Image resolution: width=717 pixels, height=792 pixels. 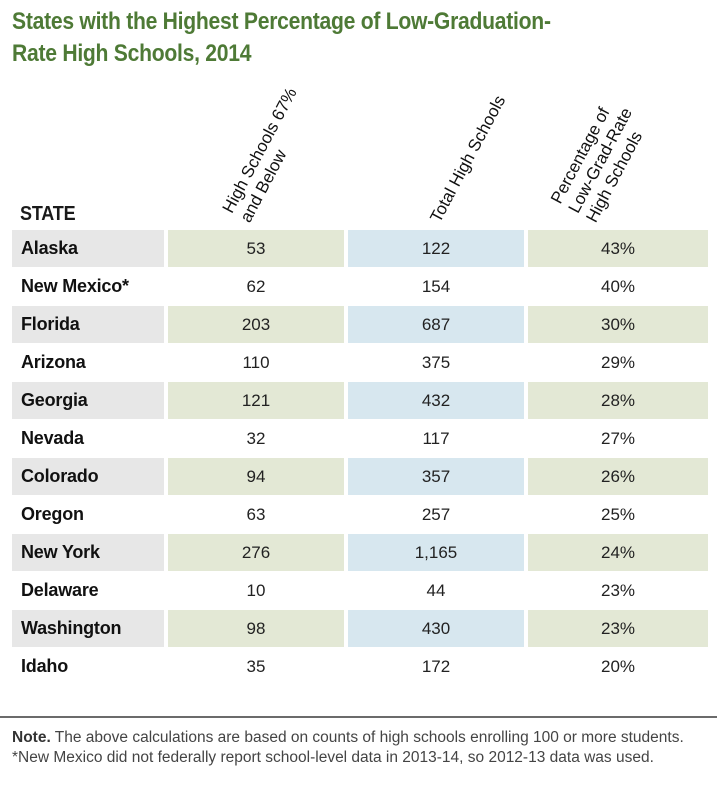 I want to click on percentage-cell: 25%, so click(x=618, y=514).